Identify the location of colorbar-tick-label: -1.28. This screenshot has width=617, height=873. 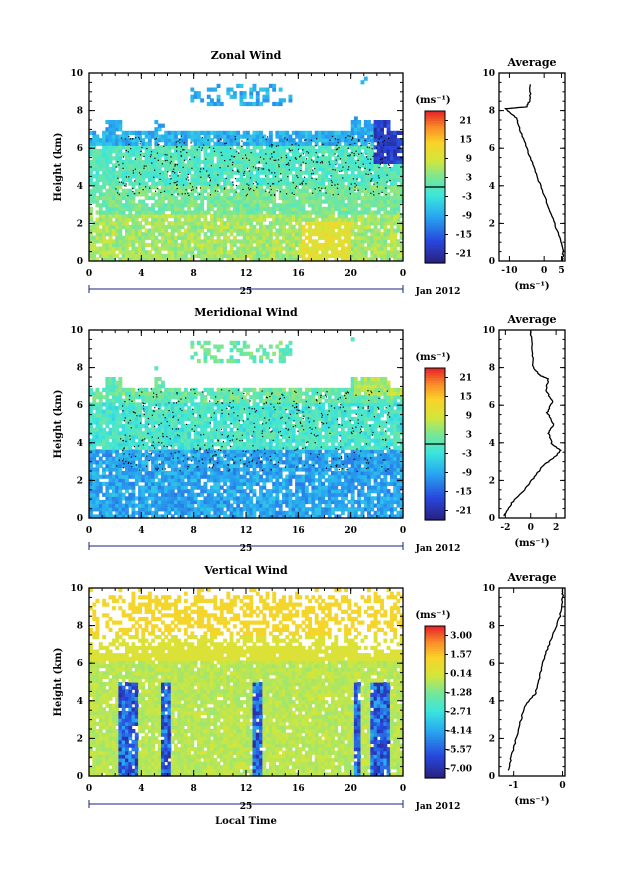
(459, 694).